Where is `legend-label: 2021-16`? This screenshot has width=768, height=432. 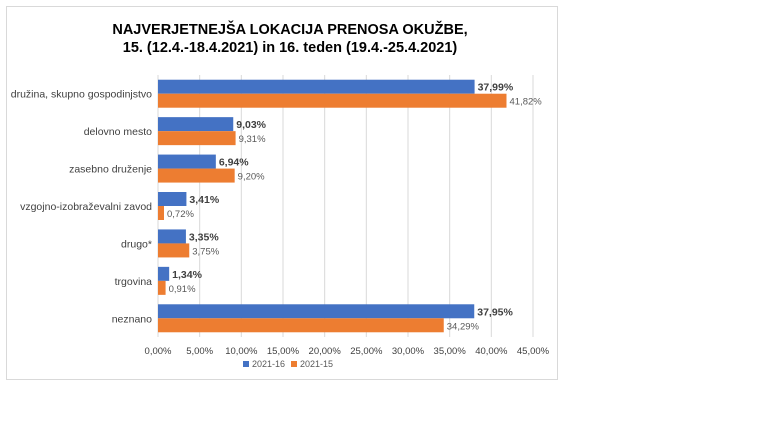
legend-label: 2021-16 is located at coordinates (268, 364).